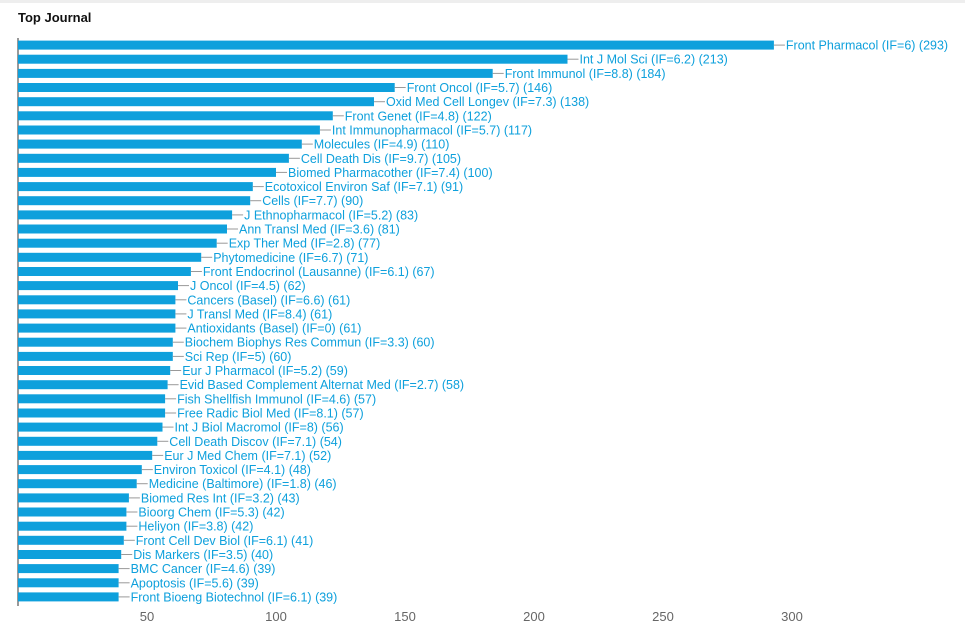 The height and width of the screenshot is (632, 965). Describe the element at coordinates (534, 616) in the screenshot. I see `x-tick-label: 200` at that location.